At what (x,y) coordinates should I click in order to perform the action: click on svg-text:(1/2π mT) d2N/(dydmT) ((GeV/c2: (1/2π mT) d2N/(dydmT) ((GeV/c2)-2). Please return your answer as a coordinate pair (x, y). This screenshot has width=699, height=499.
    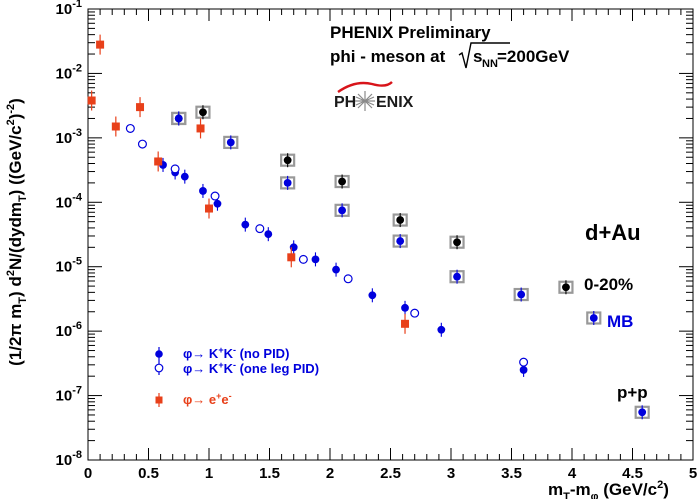
    Looking at the image, I should click on (17, 232).